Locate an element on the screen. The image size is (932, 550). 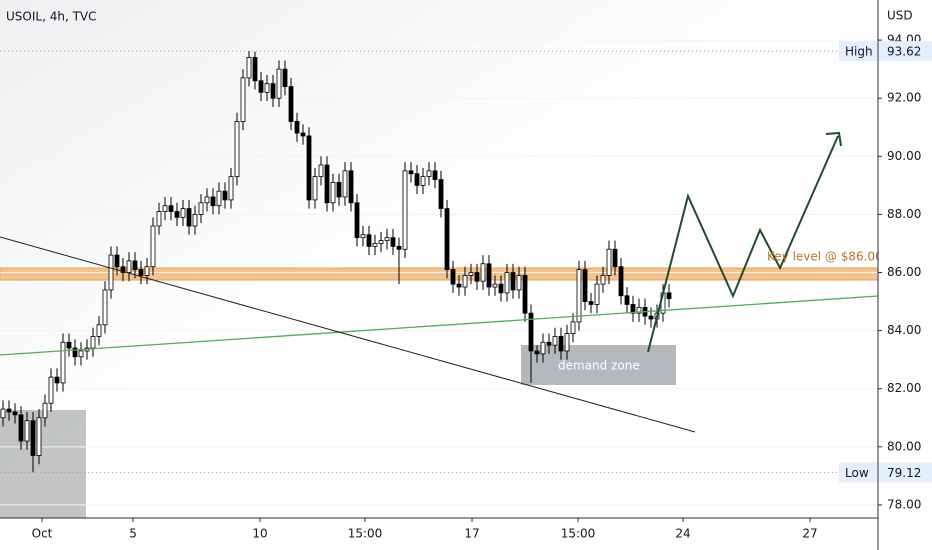
x-tick-label: 5 is located at coordinates (133, 534).